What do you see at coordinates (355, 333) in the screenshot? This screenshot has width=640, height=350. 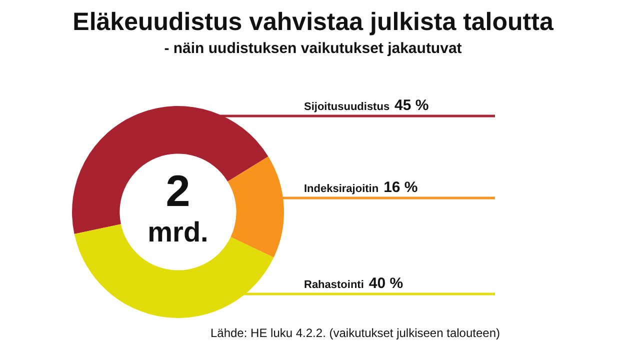 I see `text: Lähde: HE luku 4.2.2. (vaikutukset julkiseen talouteen)` at bounding box center [355, 333].